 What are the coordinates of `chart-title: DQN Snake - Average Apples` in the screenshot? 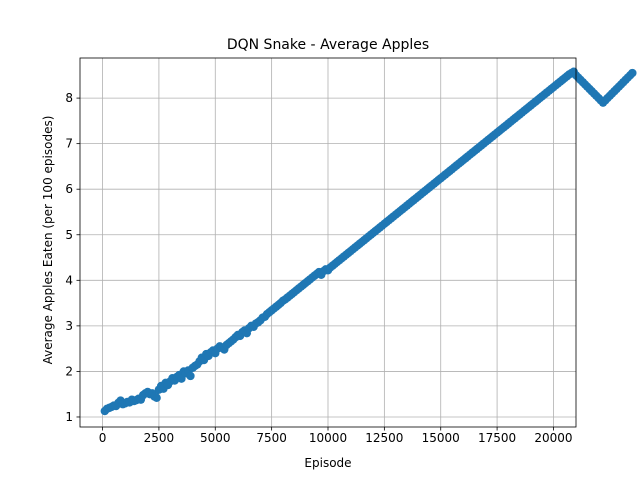 It's located at (328, 45).